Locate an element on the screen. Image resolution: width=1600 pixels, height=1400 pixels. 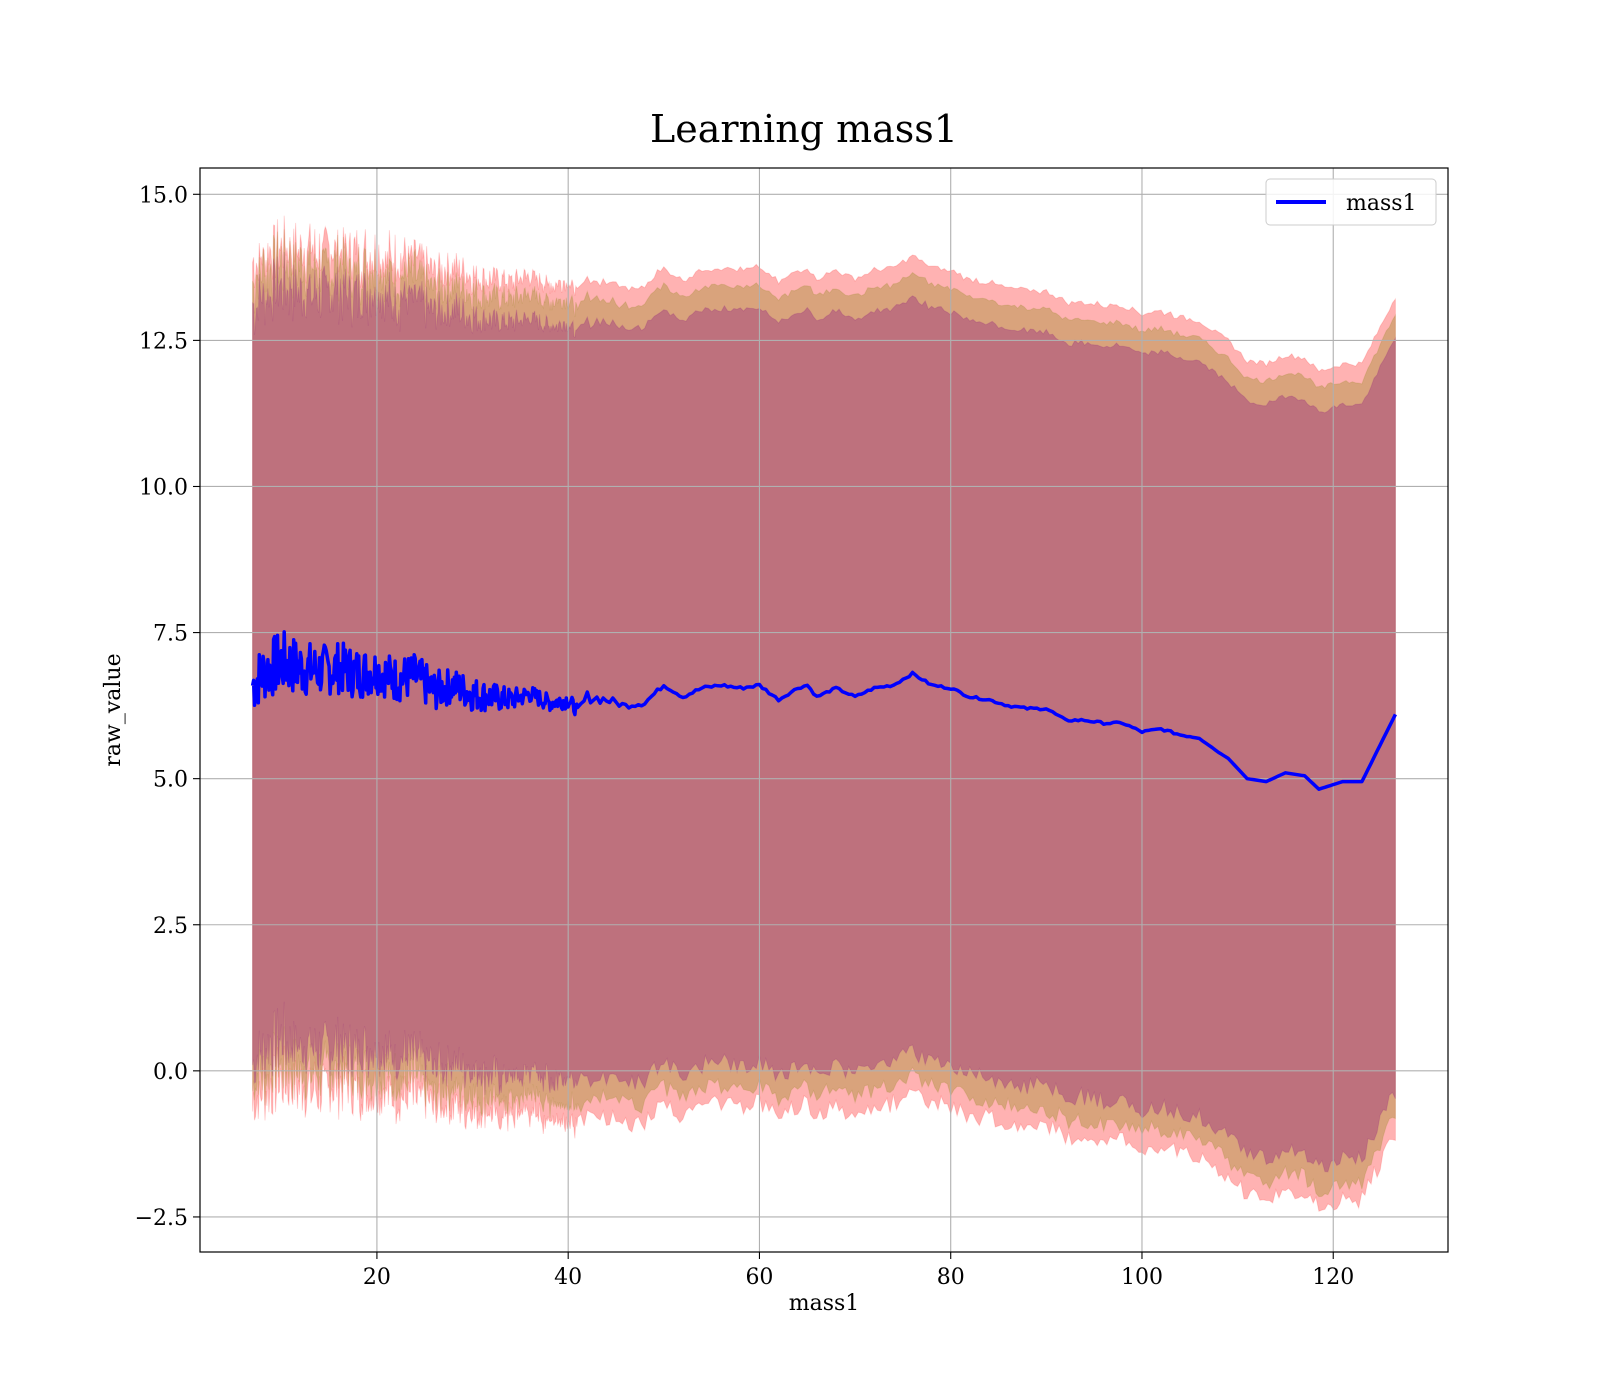
y-tick-label: 10.0 is located at coordinates (163, 487).